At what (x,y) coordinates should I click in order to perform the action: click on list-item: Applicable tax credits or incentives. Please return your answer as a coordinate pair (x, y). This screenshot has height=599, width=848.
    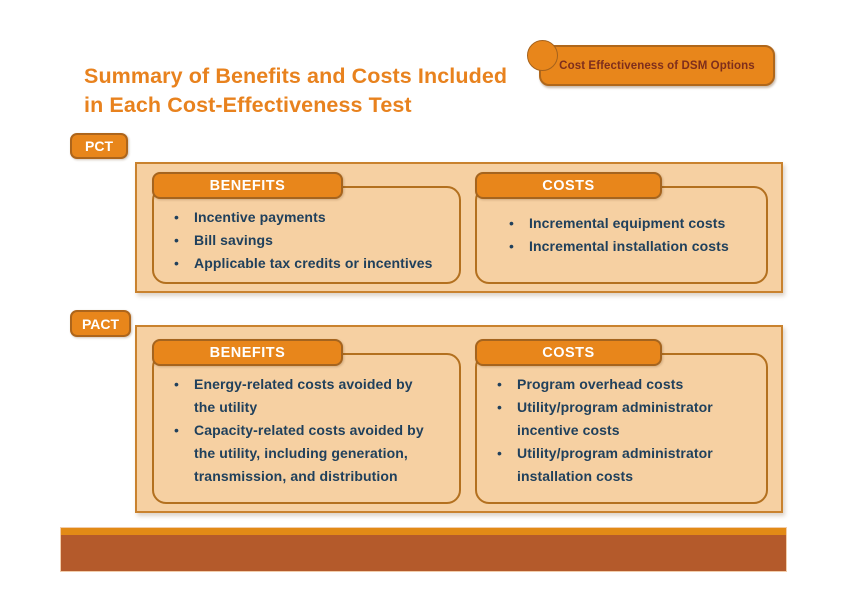
    Looking at the image, I should click on (311, 263).